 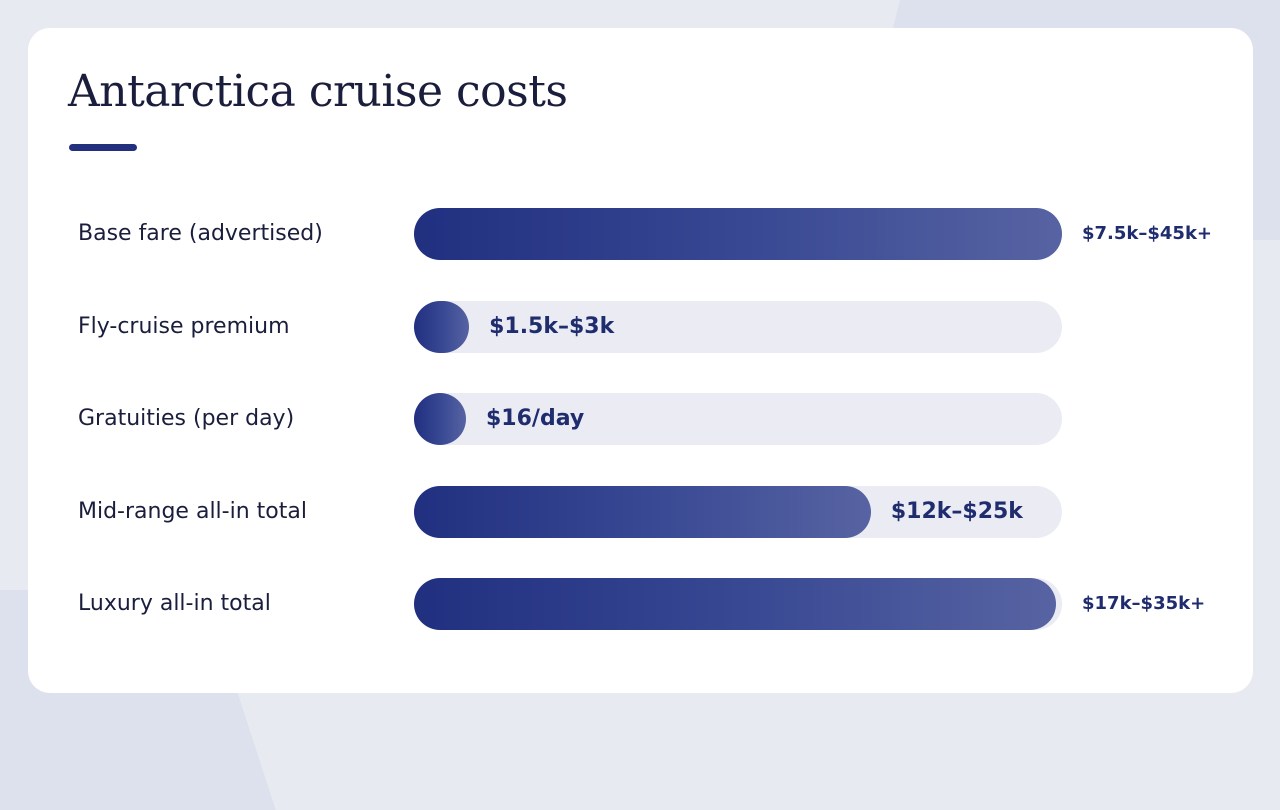 What do you see at coordinates (552, 326) in the screenshot?
I see `value-label: $1.5k–$3k` at bounding box center [552, 326].